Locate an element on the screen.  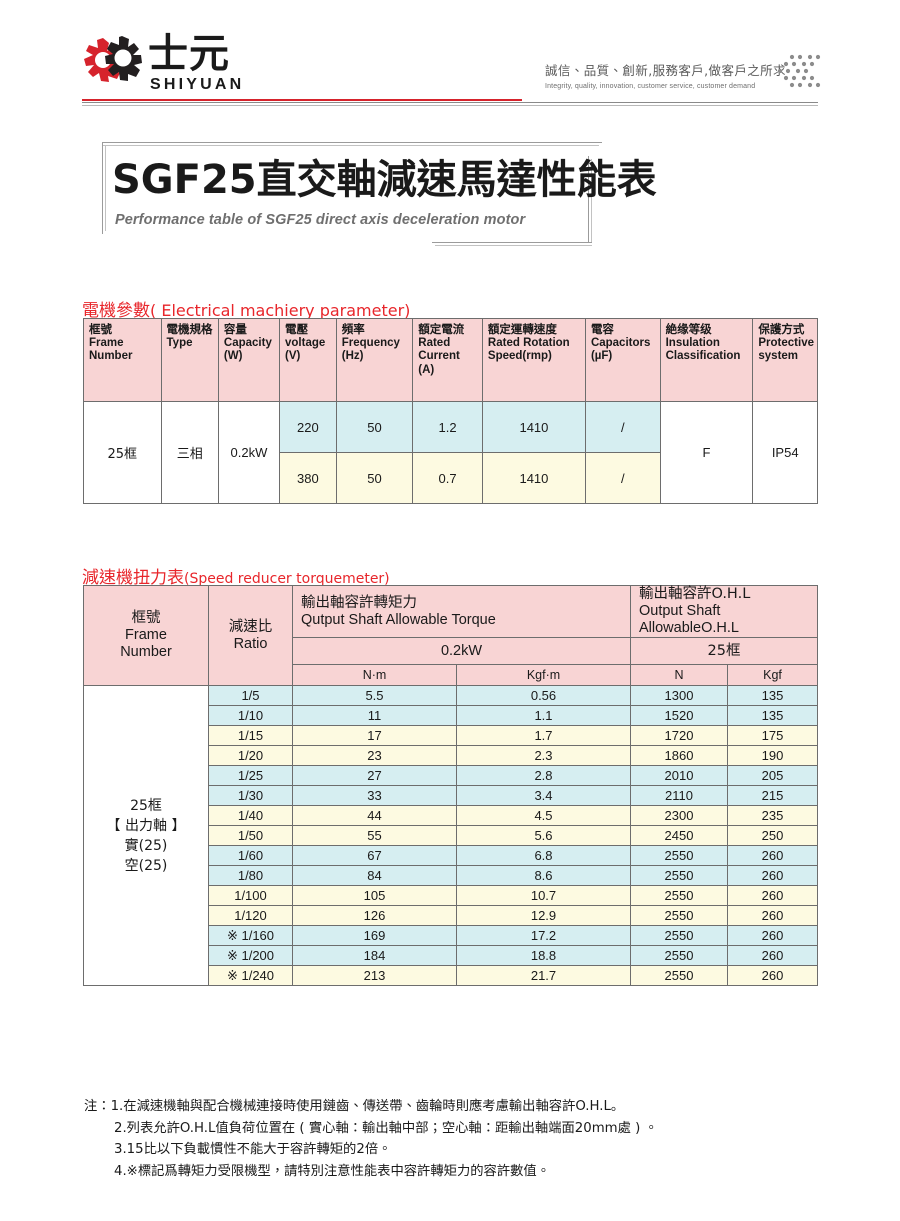
td-capacitor-1: / is located at coordinates (622, 427).